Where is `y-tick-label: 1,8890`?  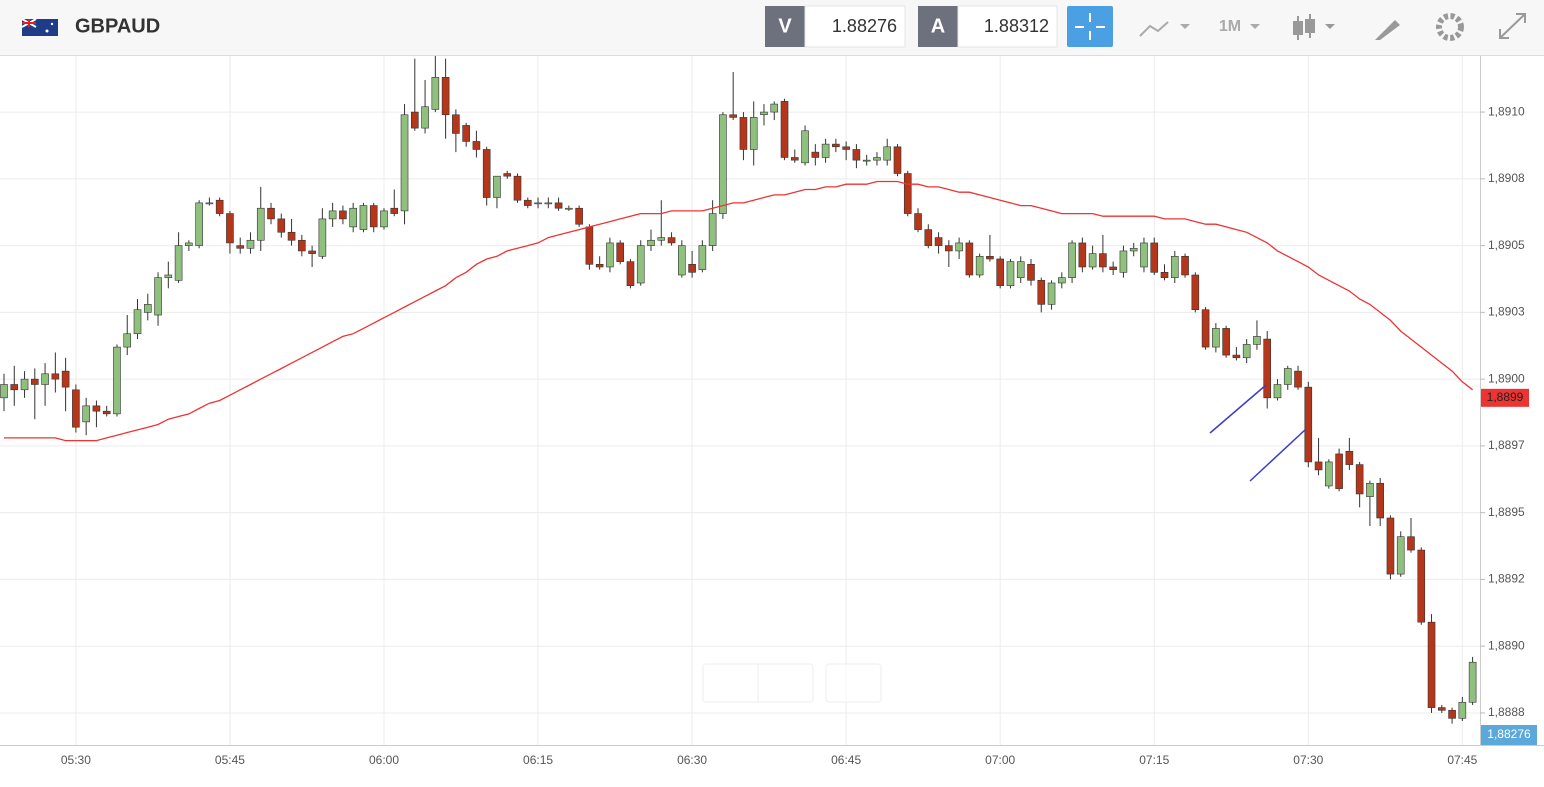
y-tick-label: 1,8890 is located at coordinates (1506, 645).